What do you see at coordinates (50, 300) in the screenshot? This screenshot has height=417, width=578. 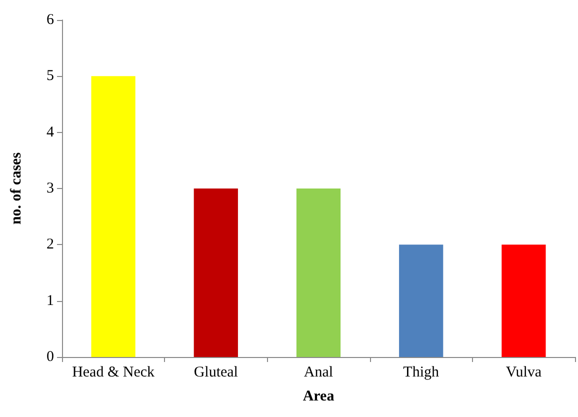 I see `y-tick-label: 1` at bounding box center [50, 300].